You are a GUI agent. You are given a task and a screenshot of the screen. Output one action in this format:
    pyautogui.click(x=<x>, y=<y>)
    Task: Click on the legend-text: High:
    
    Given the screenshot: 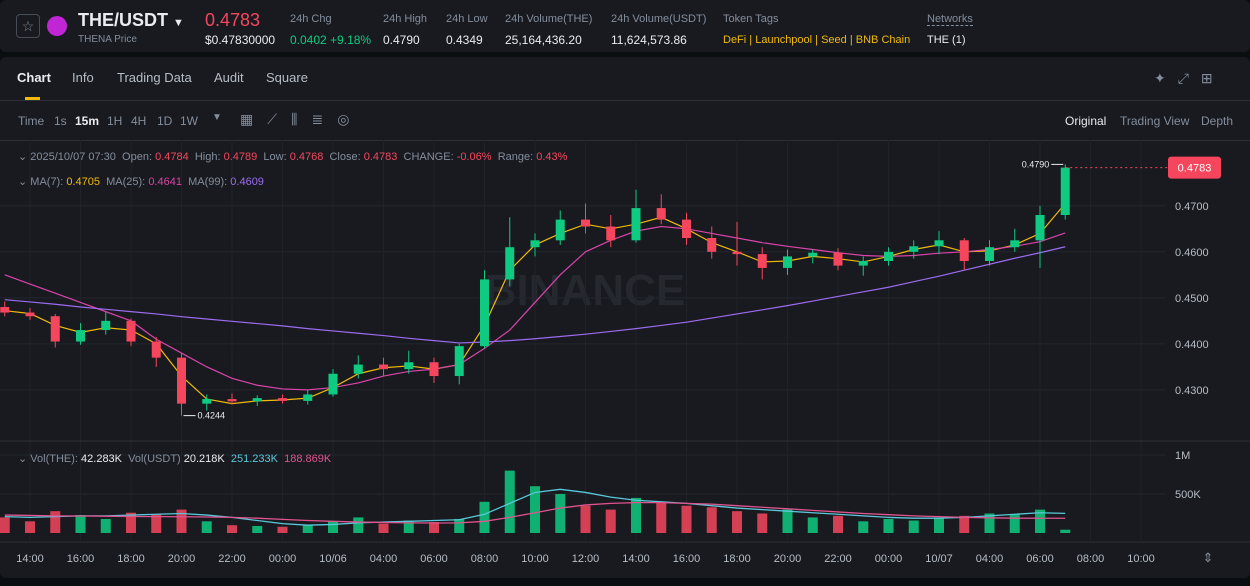 What is the action you would take?
    pyautogui.click(x=207, y=157)
    